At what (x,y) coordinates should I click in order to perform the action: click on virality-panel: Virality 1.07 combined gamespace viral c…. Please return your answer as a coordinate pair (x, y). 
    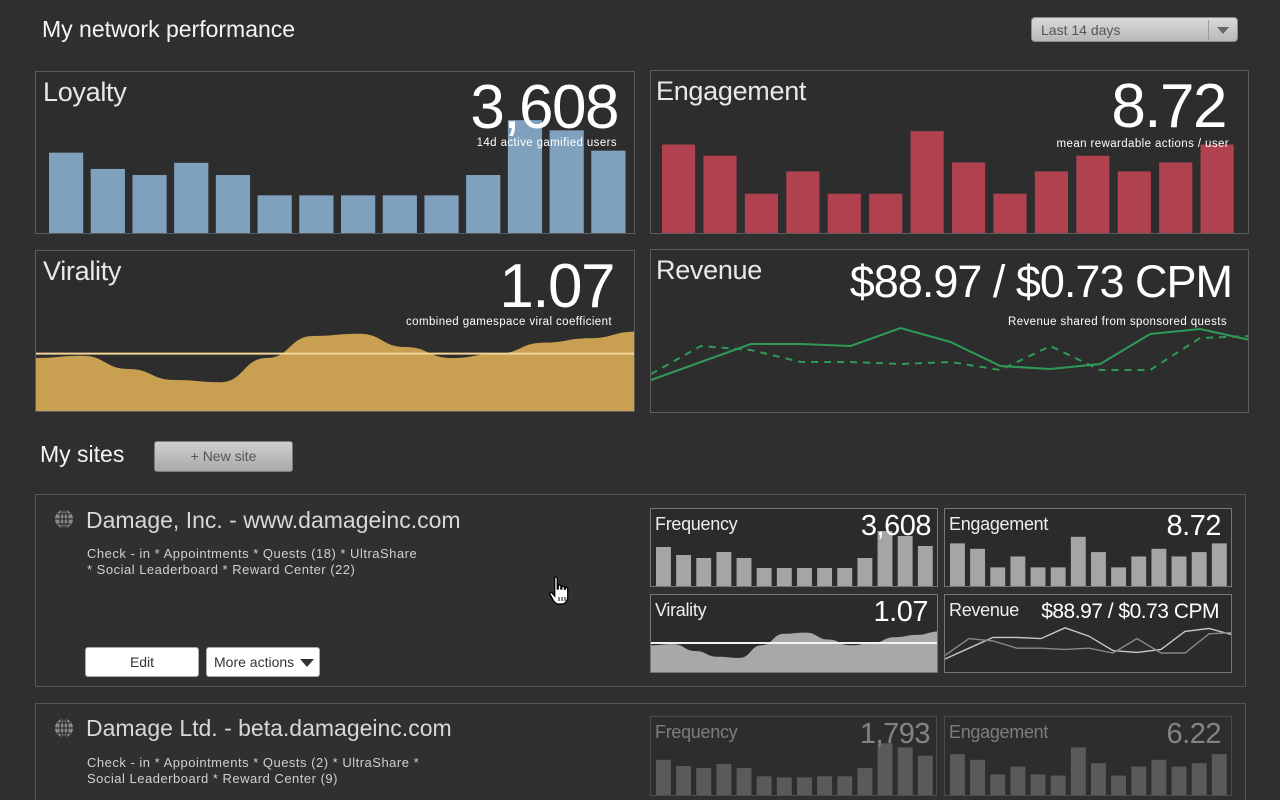
    Looking at the image, I should click on (335, 331).